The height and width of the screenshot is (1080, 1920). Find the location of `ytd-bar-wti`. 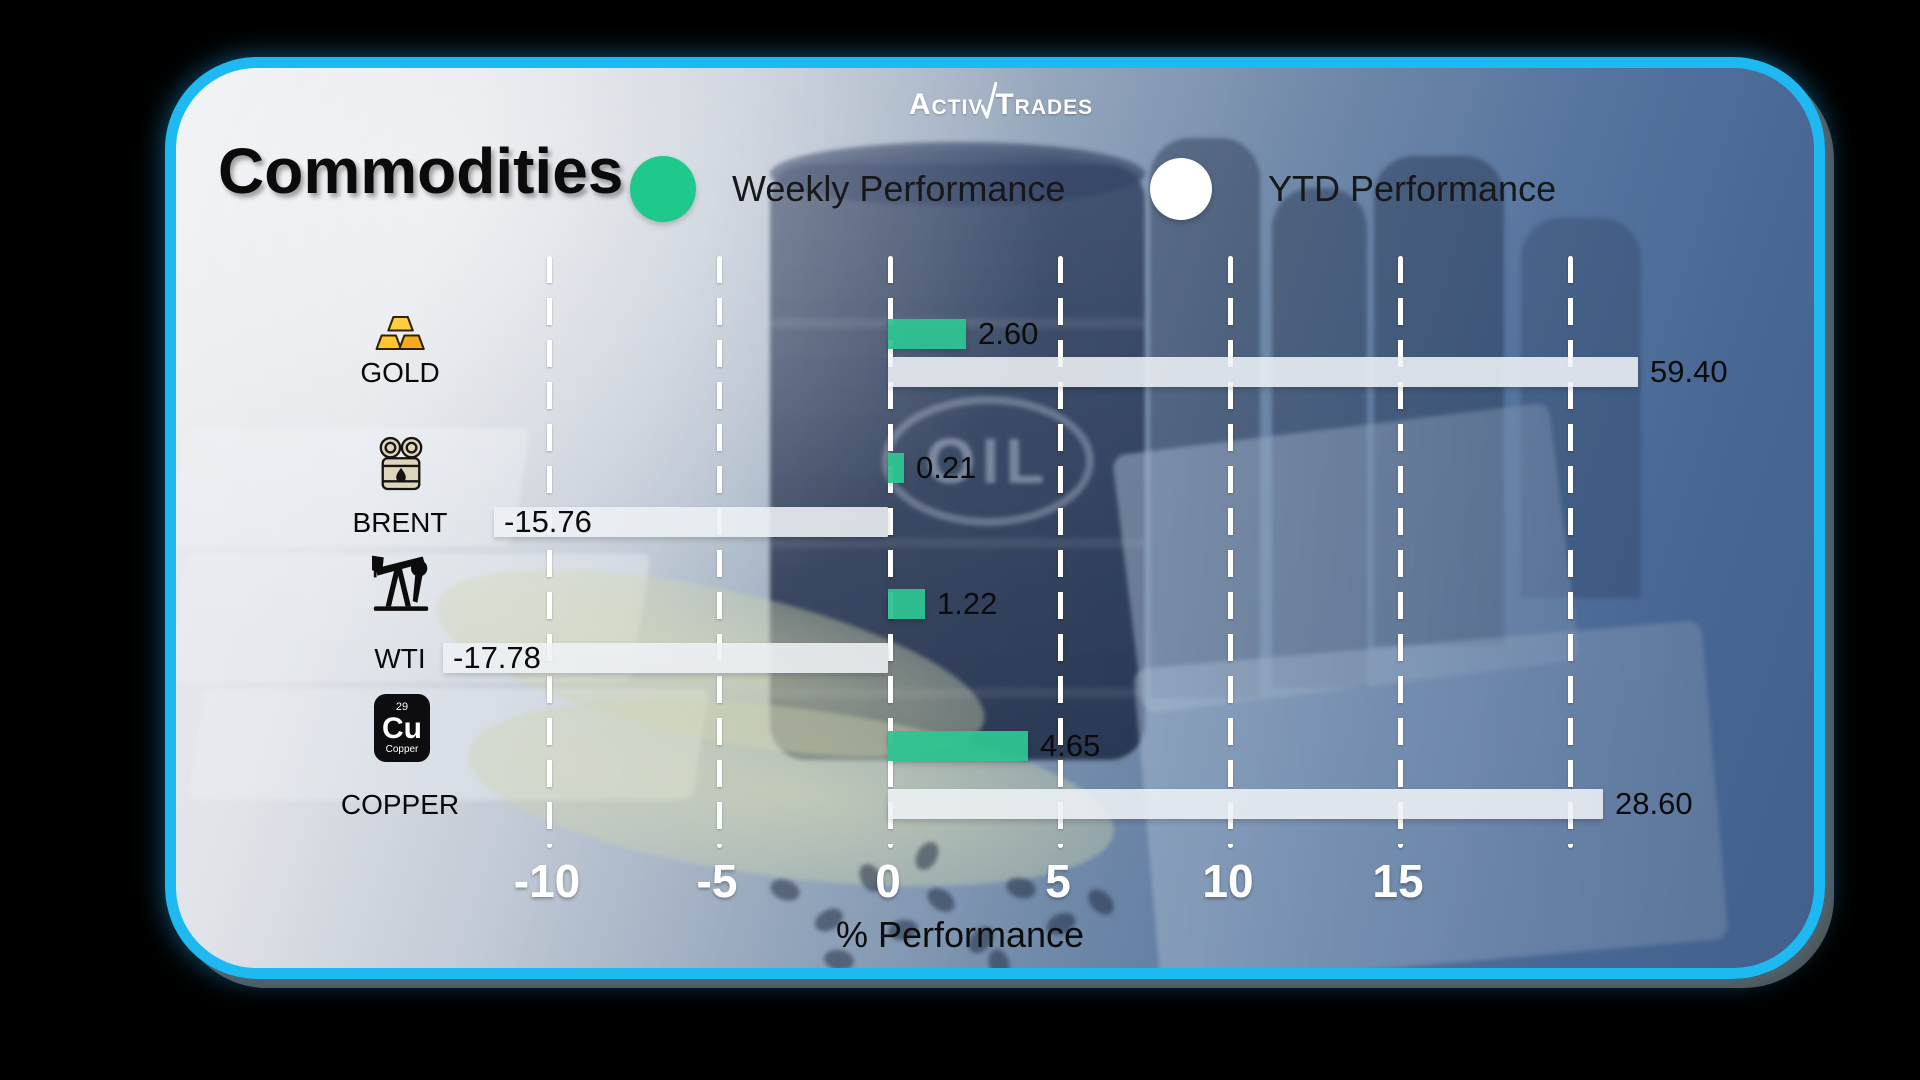

ytd-bar-wti is located at coordinates (665, 658).